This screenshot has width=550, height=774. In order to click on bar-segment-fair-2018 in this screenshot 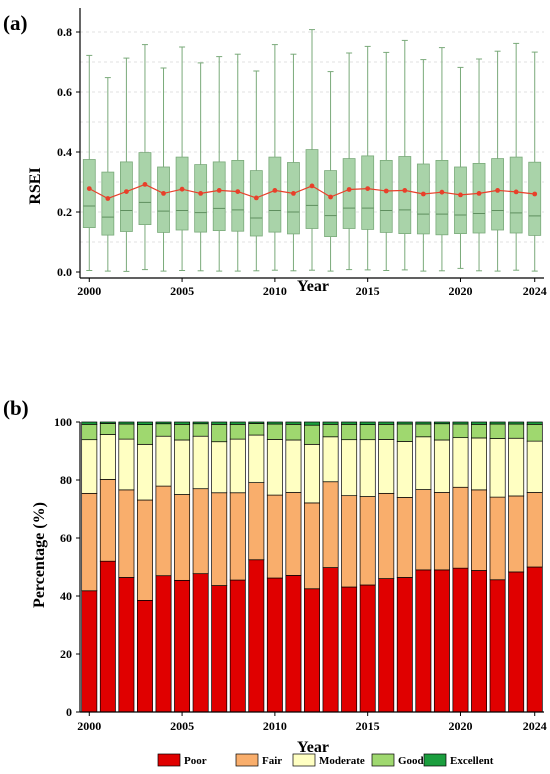, I will do `click(423, 530)`.